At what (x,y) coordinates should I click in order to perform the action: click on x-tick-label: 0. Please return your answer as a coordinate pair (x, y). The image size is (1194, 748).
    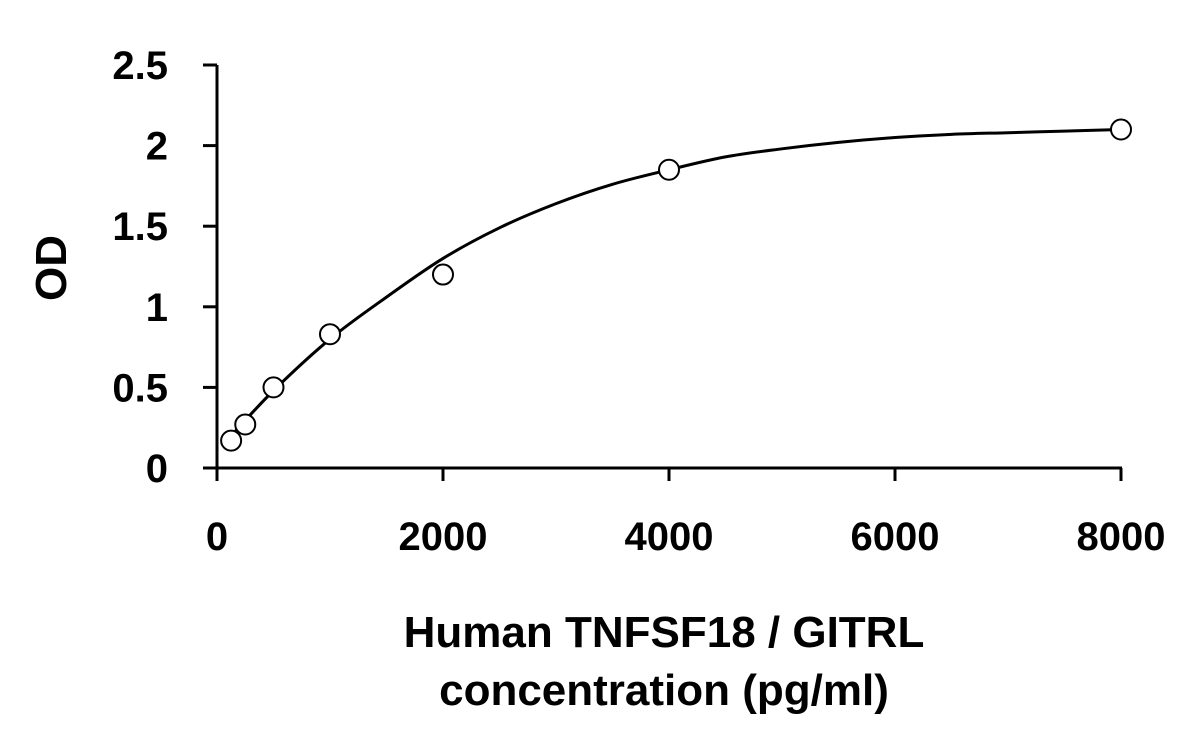
    Looking at the image, I should click on (217, 537).